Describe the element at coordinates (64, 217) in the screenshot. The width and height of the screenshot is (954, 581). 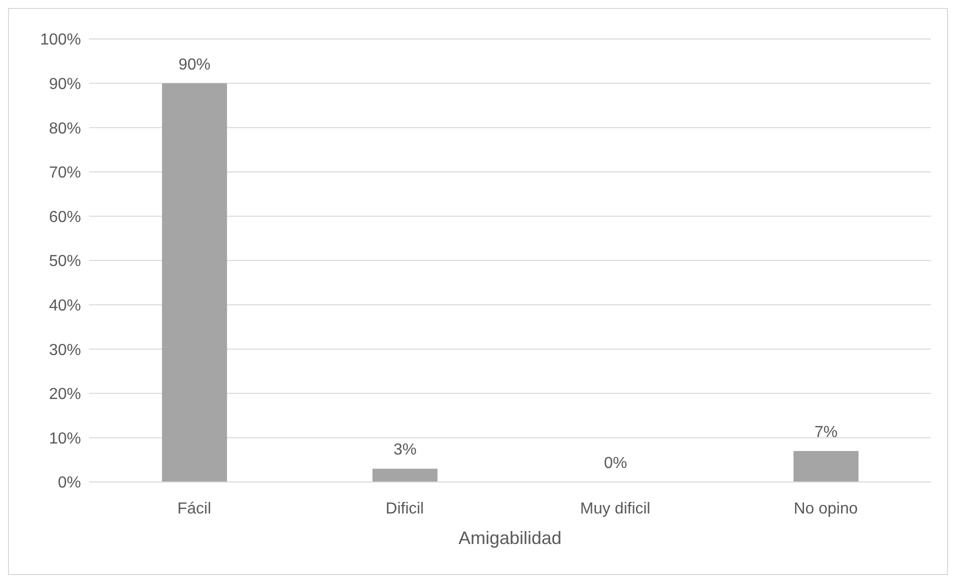
I see `y-tick-label: 60%` at that location.